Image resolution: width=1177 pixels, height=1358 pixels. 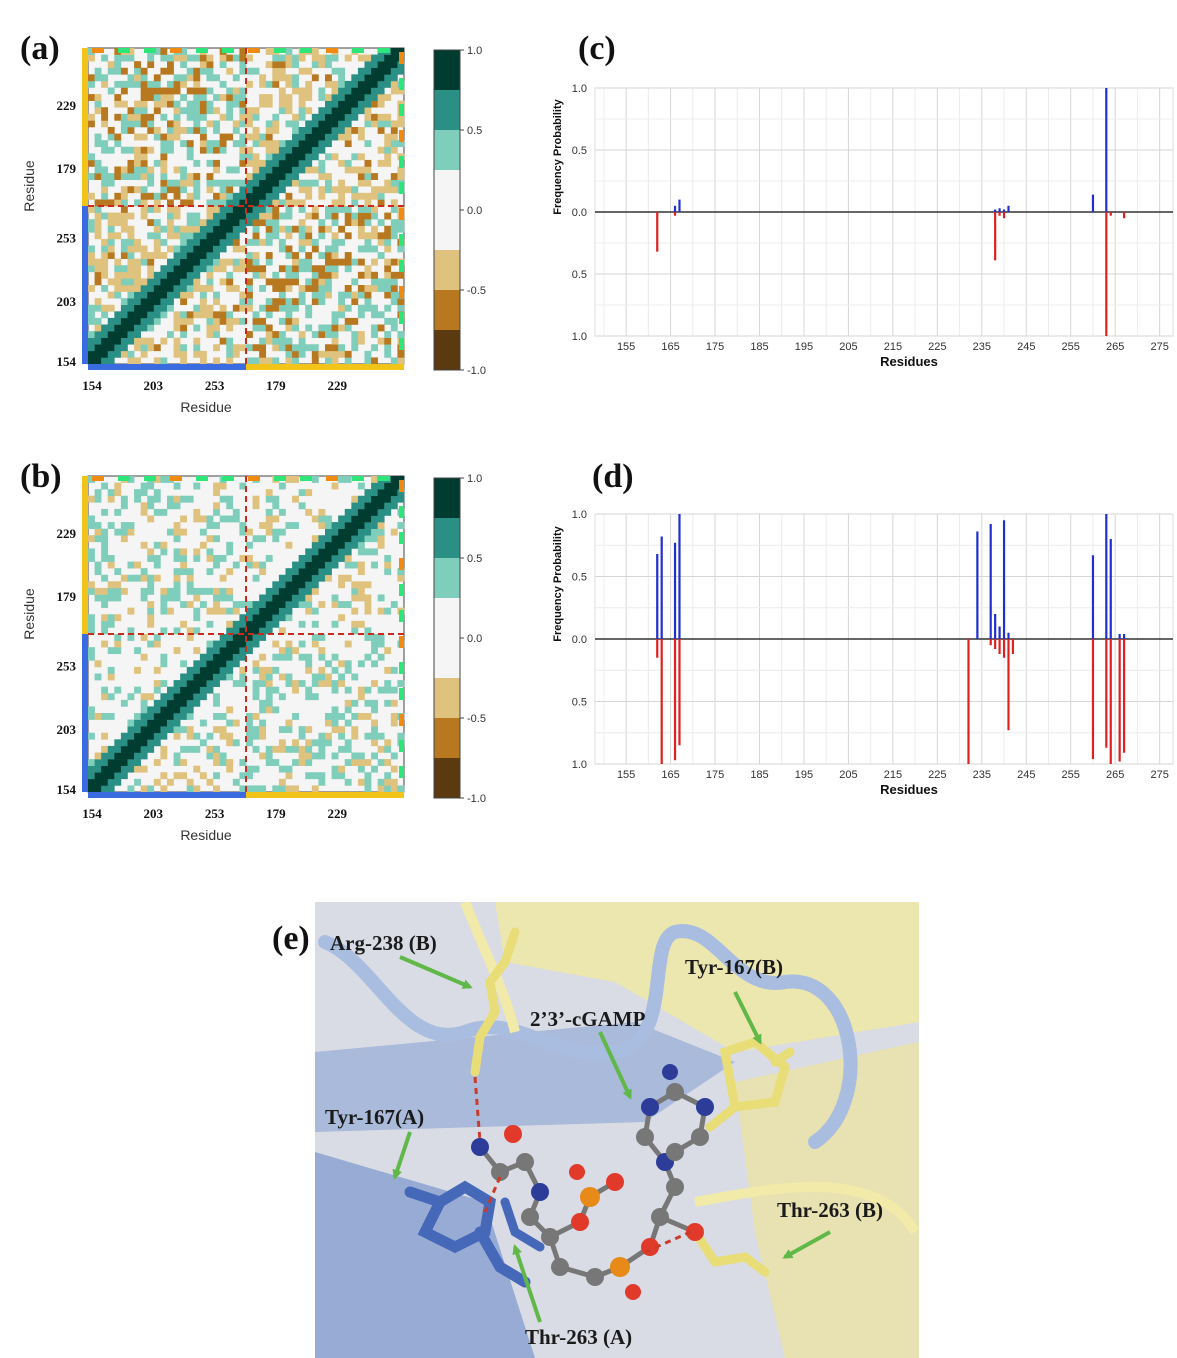 What do you see at coordinates (85, 555) in the screenshot?
I see `chain-b-bar-left` at bounding box center [85, 555].